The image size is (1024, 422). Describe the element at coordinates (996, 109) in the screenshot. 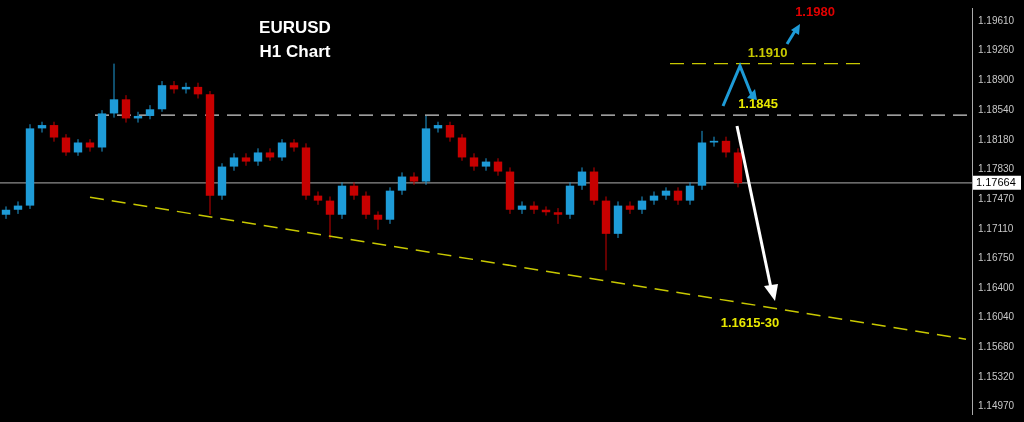

I see `y-tick-label: 1.18540` at that location.